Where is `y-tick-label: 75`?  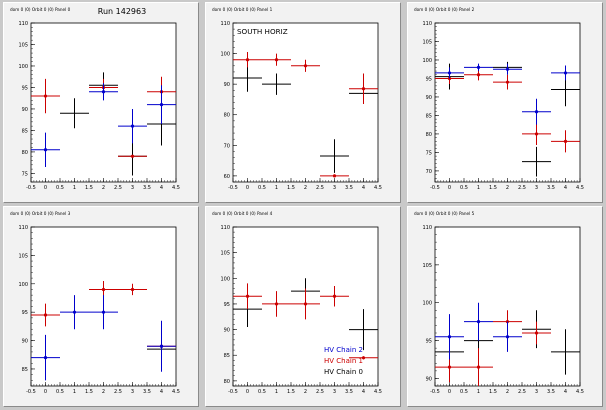 y-tick-label: 75 is located at coordinates (429, 153).